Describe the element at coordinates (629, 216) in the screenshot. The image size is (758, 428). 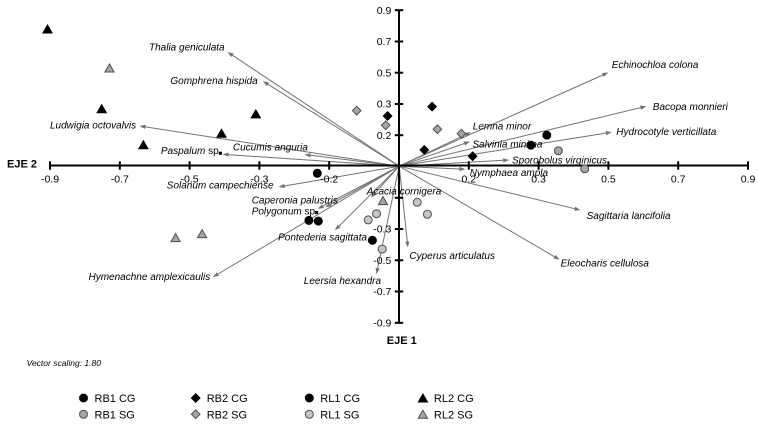
I see `svg-text: Sagittaria lancifolia` at that location.